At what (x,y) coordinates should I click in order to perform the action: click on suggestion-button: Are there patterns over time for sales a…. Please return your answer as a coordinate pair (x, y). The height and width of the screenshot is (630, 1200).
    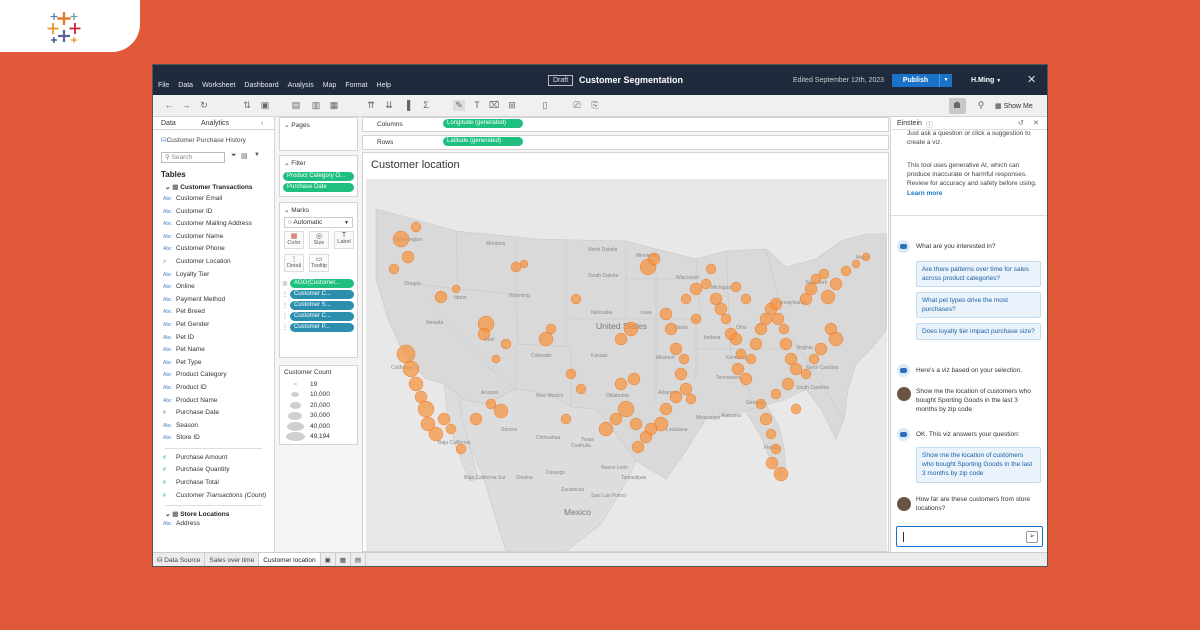
    Looking at the image, I should click on (978, 274).